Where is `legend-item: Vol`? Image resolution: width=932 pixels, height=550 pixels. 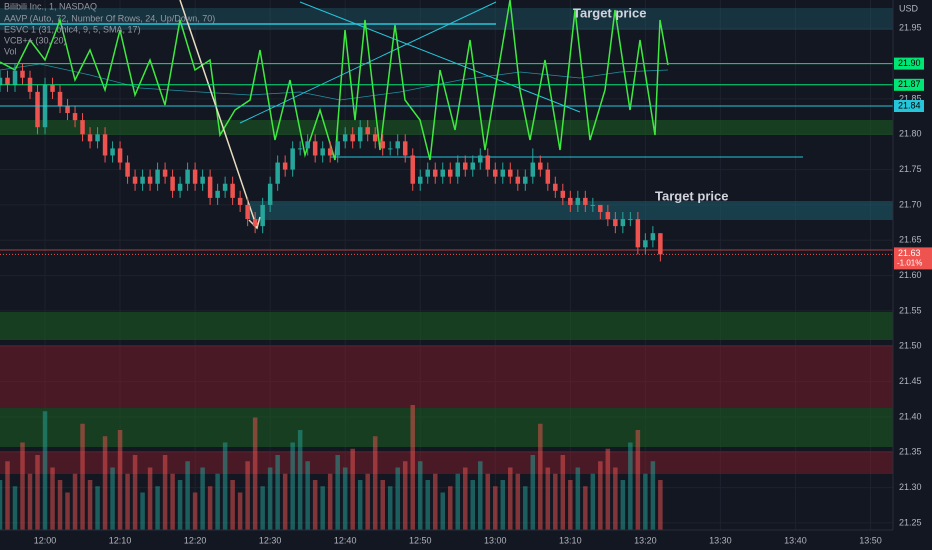
legend-item: Vol is located at coordinates (10, 51).